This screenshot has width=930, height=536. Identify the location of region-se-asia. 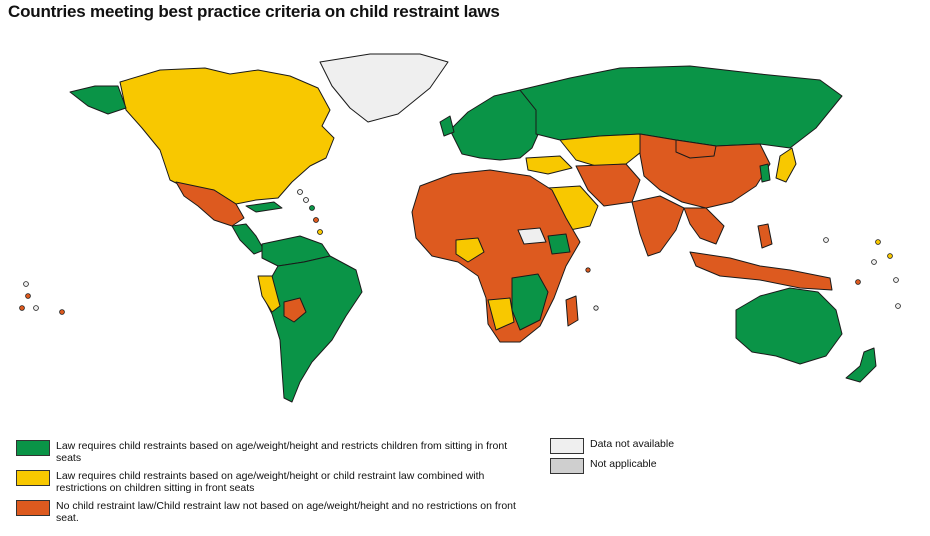
(704, 226).